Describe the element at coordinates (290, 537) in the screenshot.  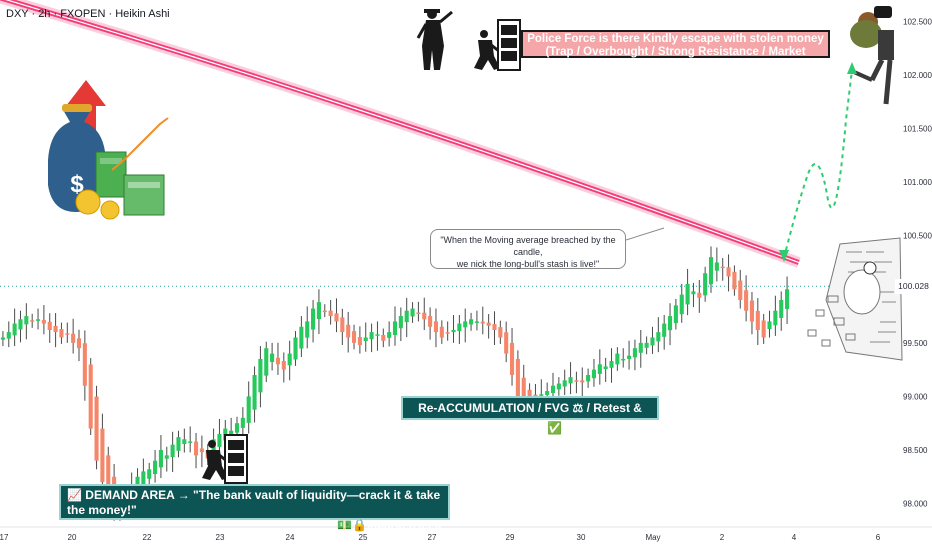
I see `x-tick-label: 24` at that location.